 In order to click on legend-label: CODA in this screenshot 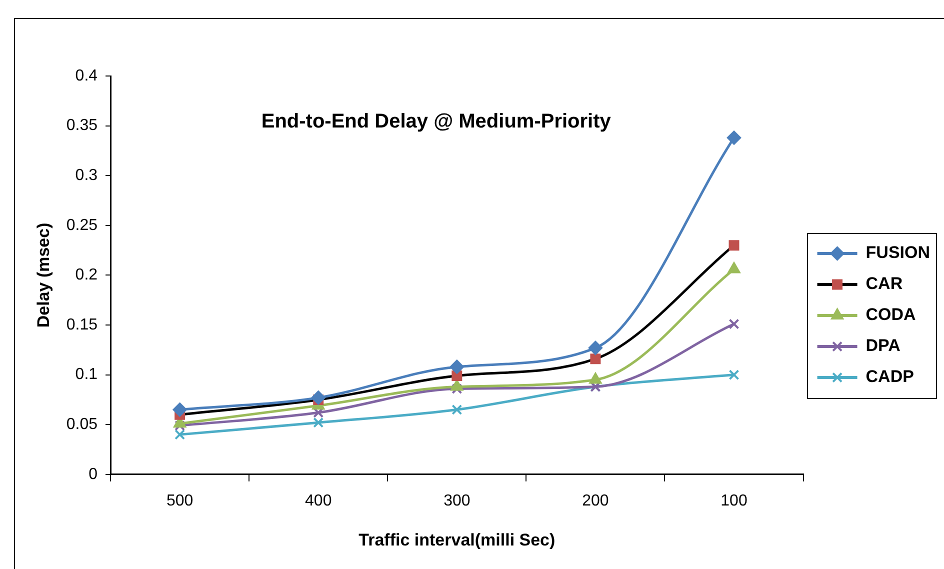, I will do `click(891, 314)`.